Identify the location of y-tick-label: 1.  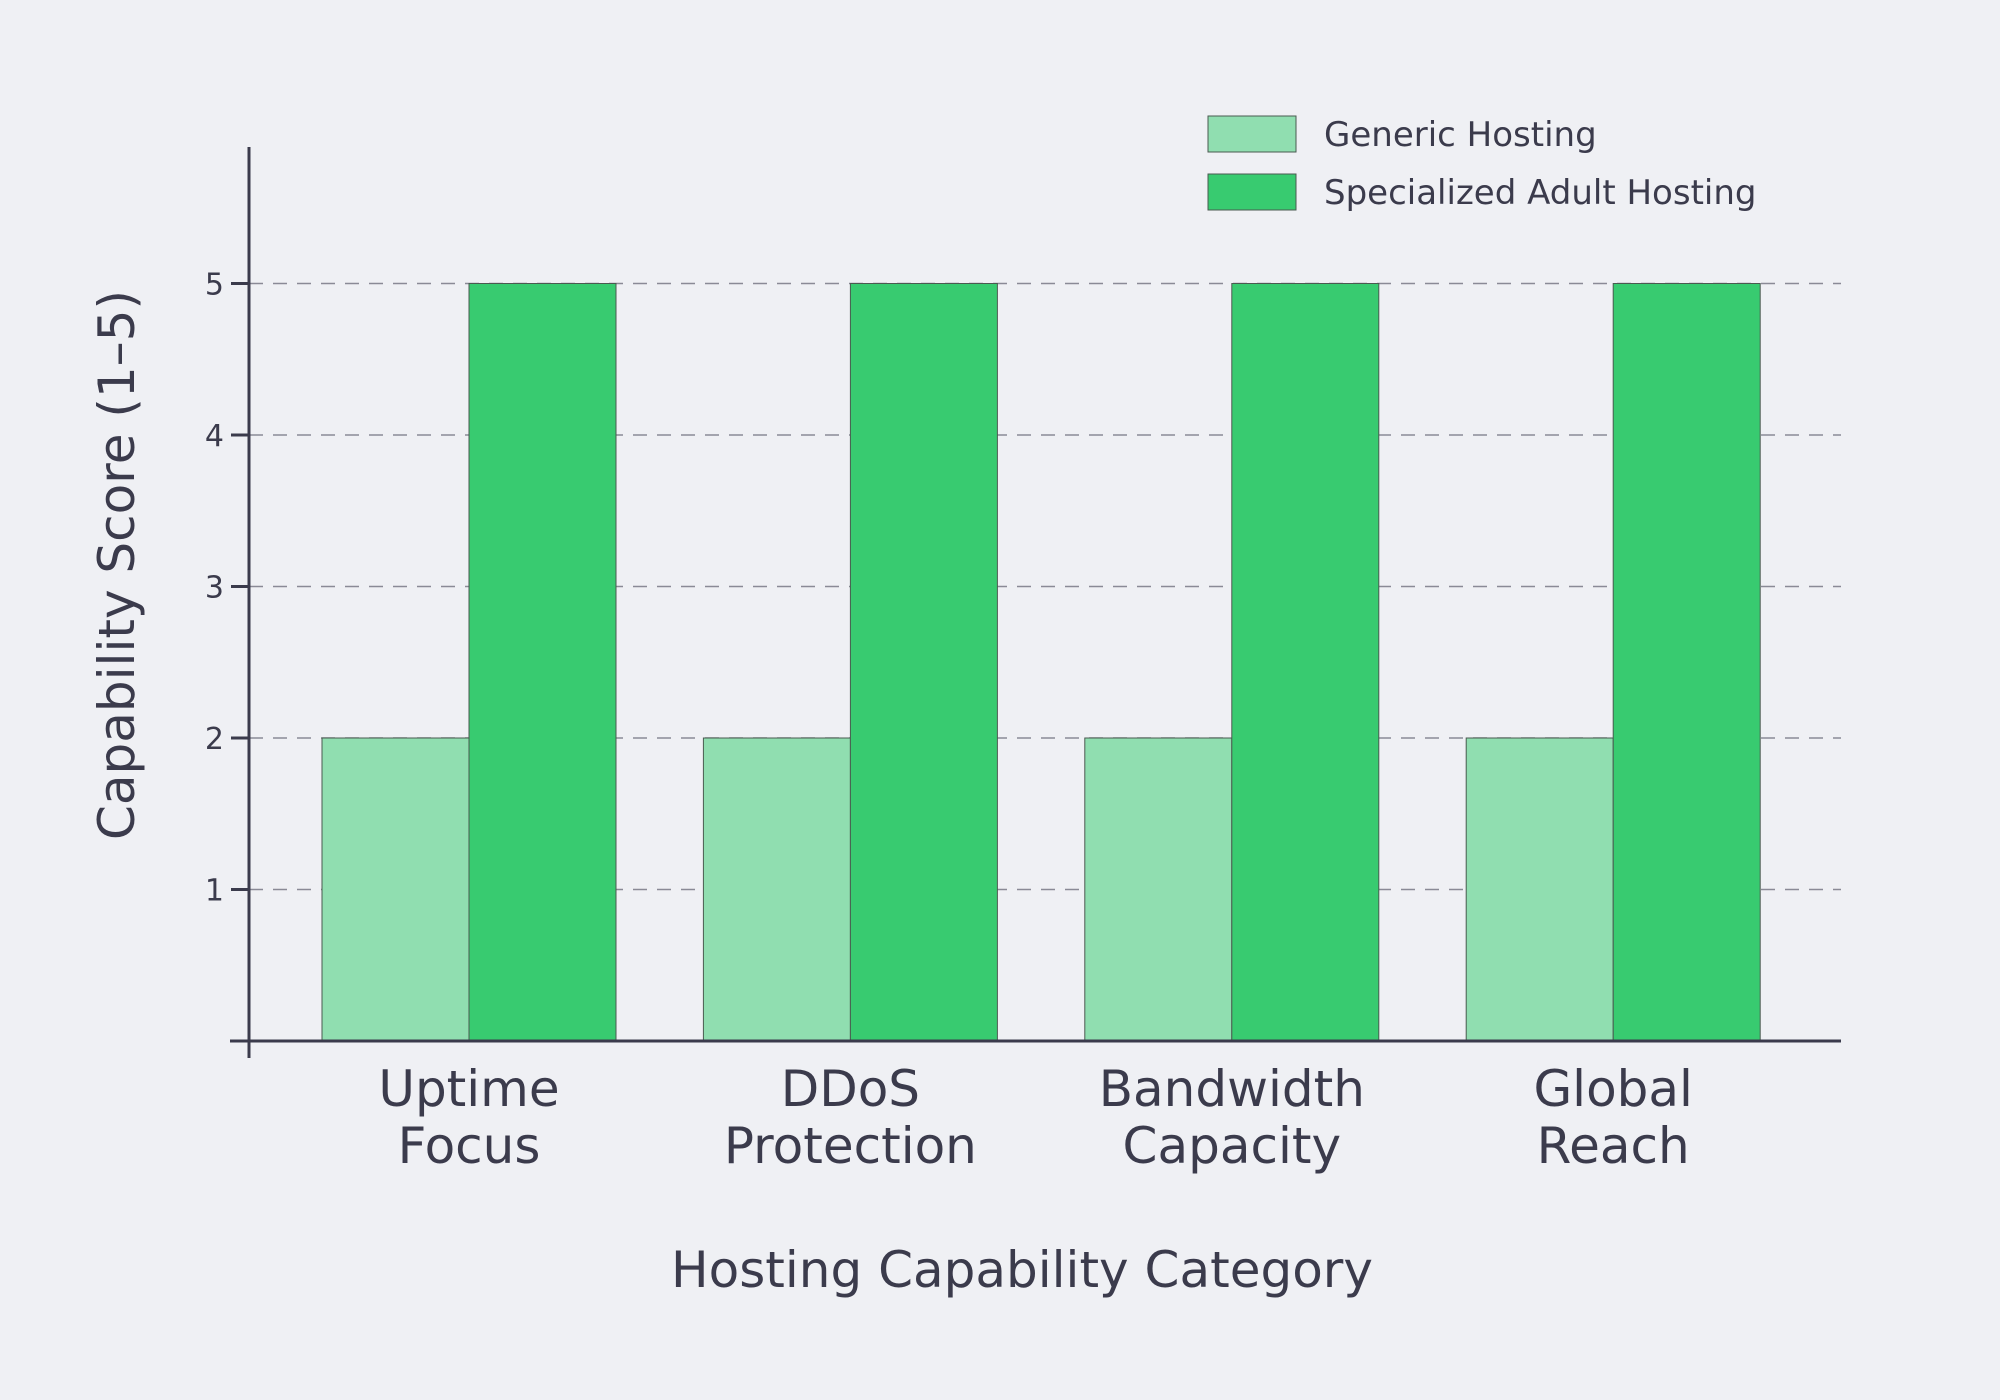
(214, 891).